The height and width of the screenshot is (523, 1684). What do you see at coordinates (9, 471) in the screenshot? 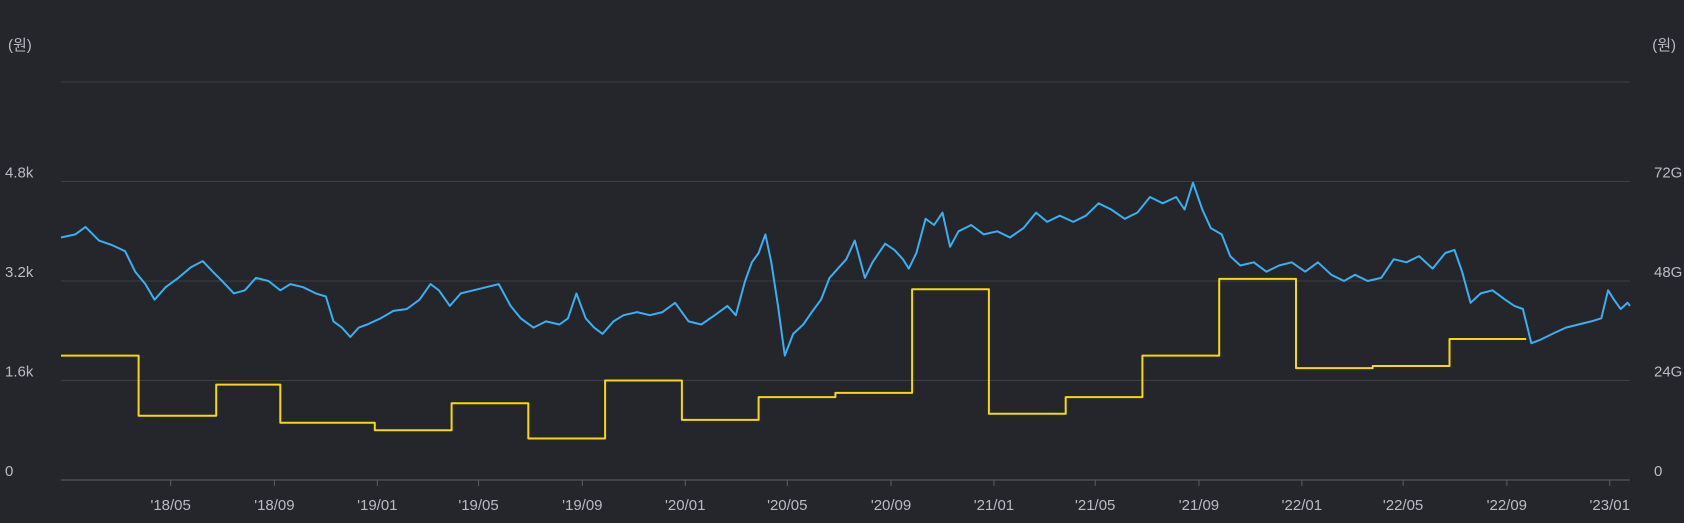
I see `left-axis-tick-label: 0` at bounding box center [9, 471].